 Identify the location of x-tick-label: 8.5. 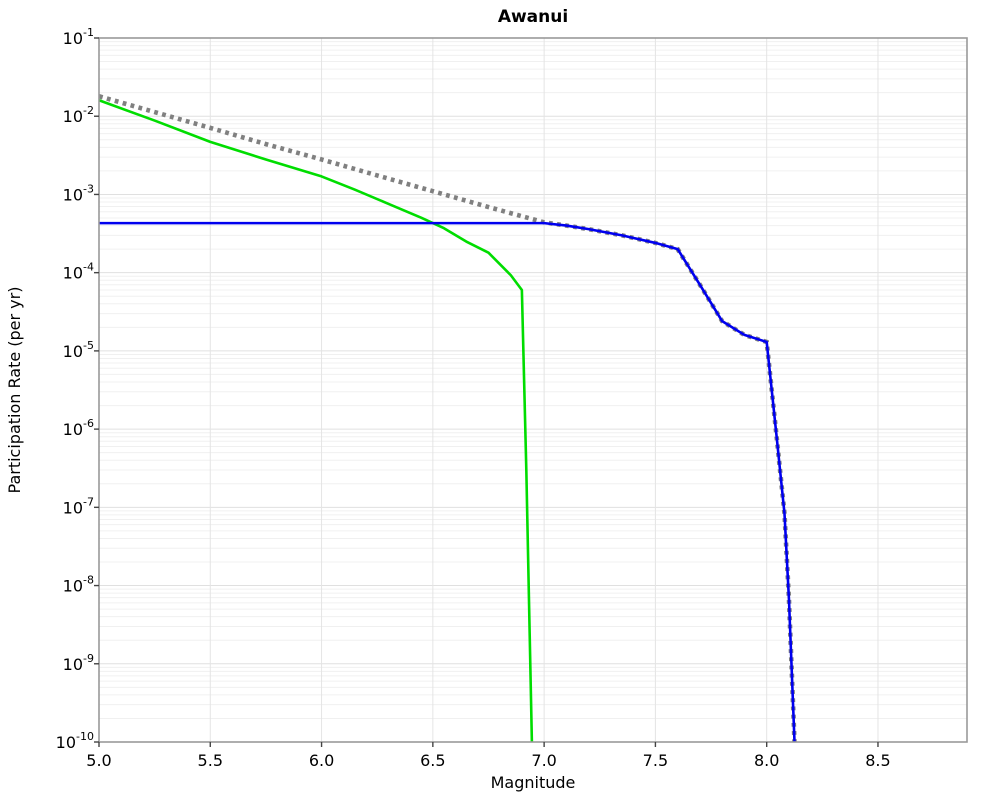
(877, 760).